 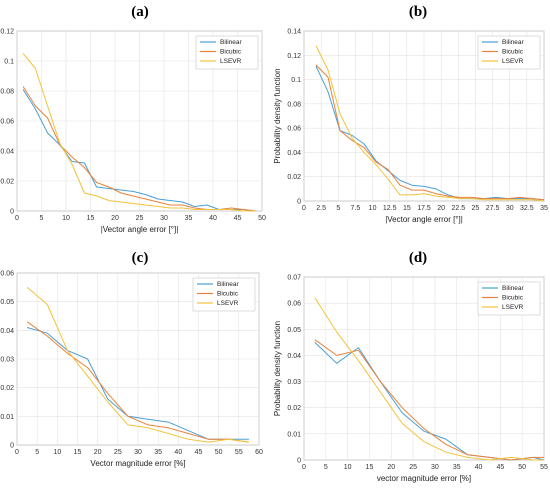 What do you see at coordinates (294, 32) in the screenshot?
I see `y-tick-label: 0.14` at bounding box center [294, 32].